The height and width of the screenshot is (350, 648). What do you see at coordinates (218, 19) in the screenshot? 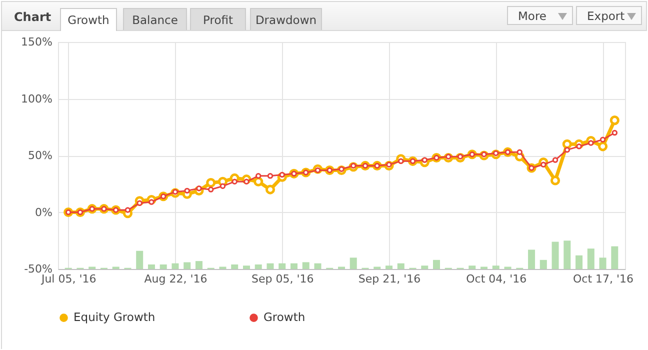
I see `text: Profit` at bounding box center [218, 19].